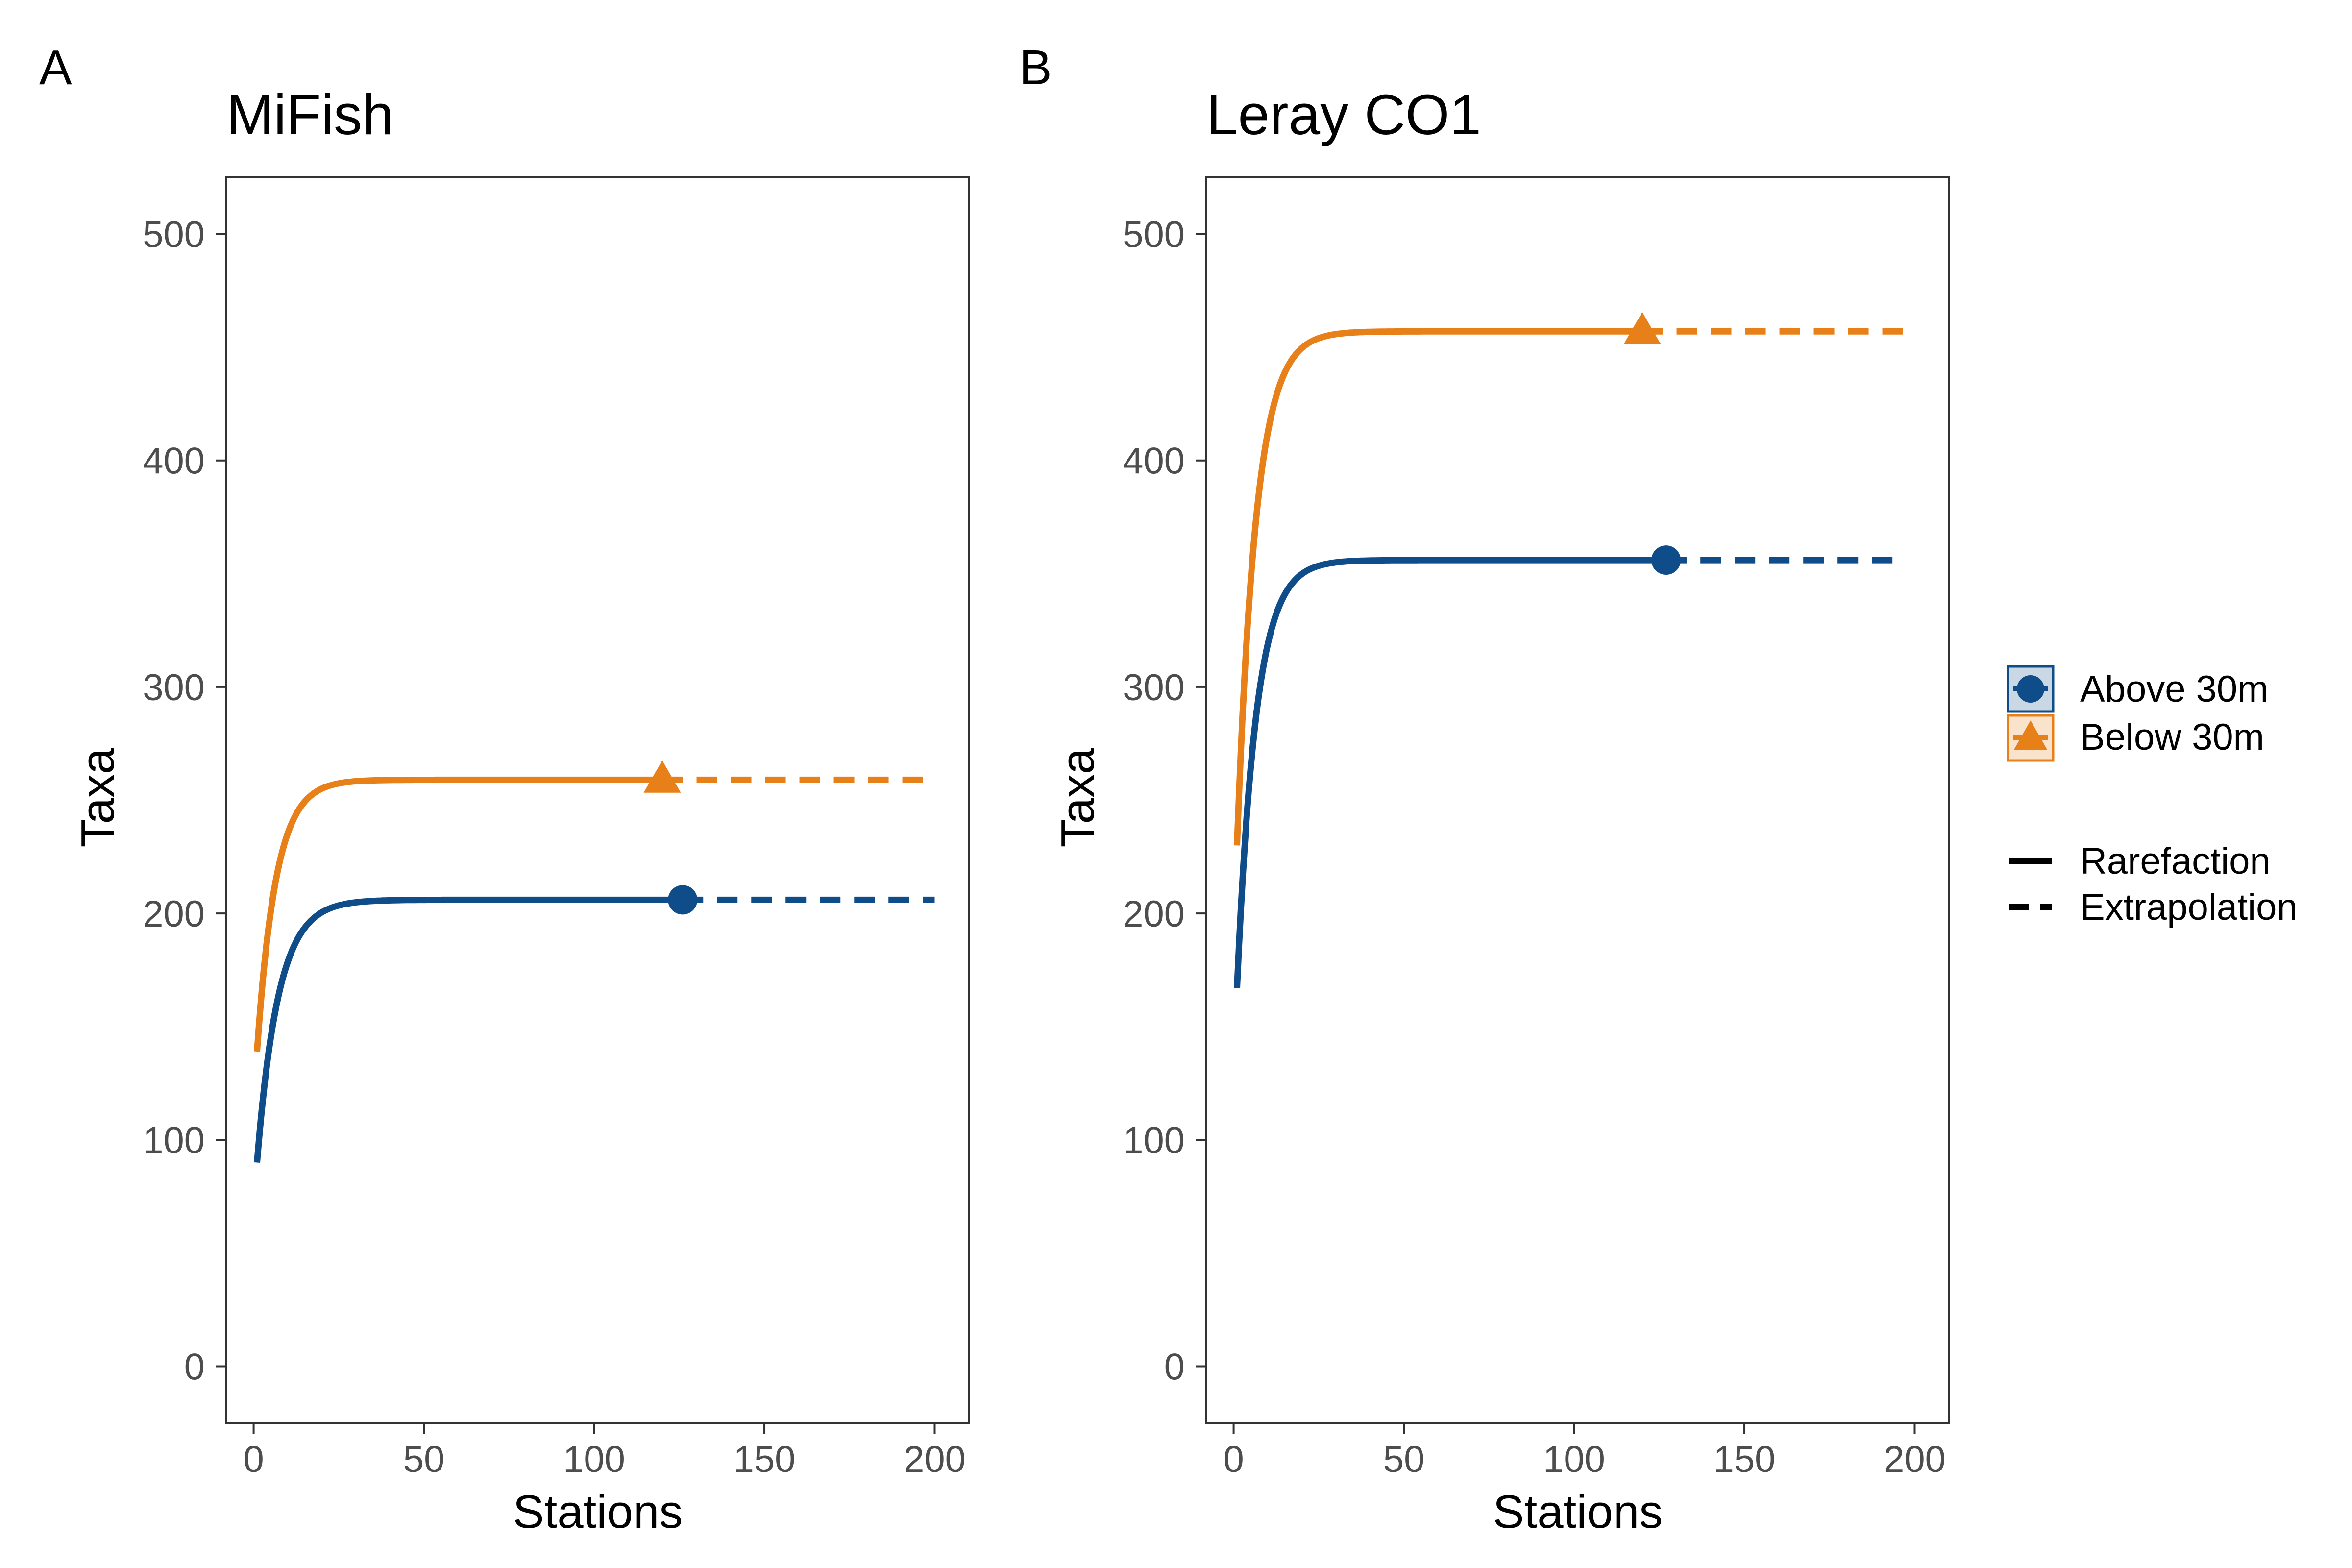  I want to click on rarefaction-line-a-below, so click(459, 914).